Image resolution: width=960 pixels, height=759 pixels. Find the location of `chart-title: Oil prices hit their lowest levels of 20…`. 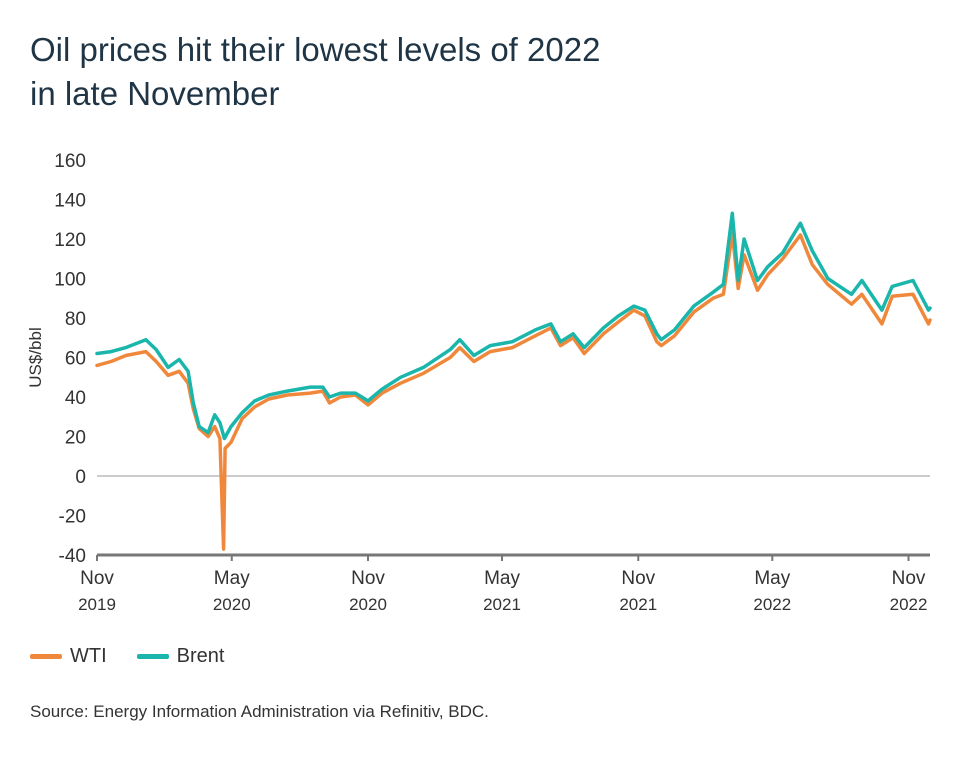

chart-title: Oil prices hit their lowest levels of 20… is located at coordinates (480, 72).